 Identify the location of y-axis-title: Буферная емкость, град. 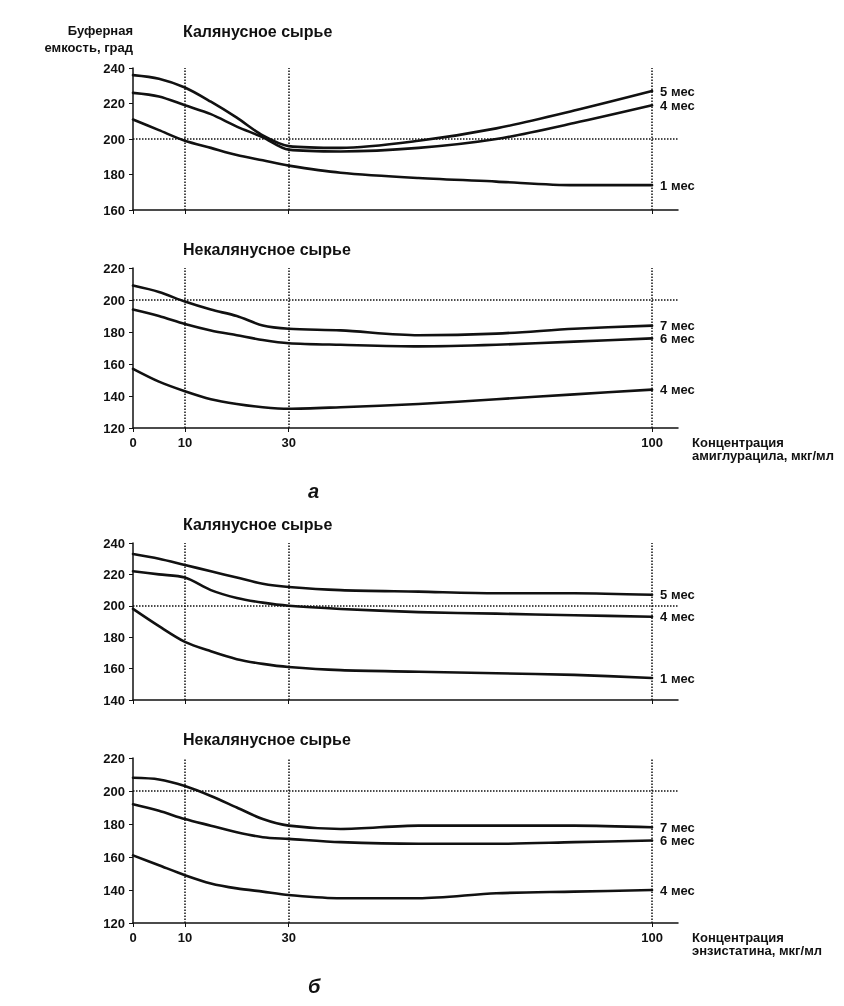
(89, 39).